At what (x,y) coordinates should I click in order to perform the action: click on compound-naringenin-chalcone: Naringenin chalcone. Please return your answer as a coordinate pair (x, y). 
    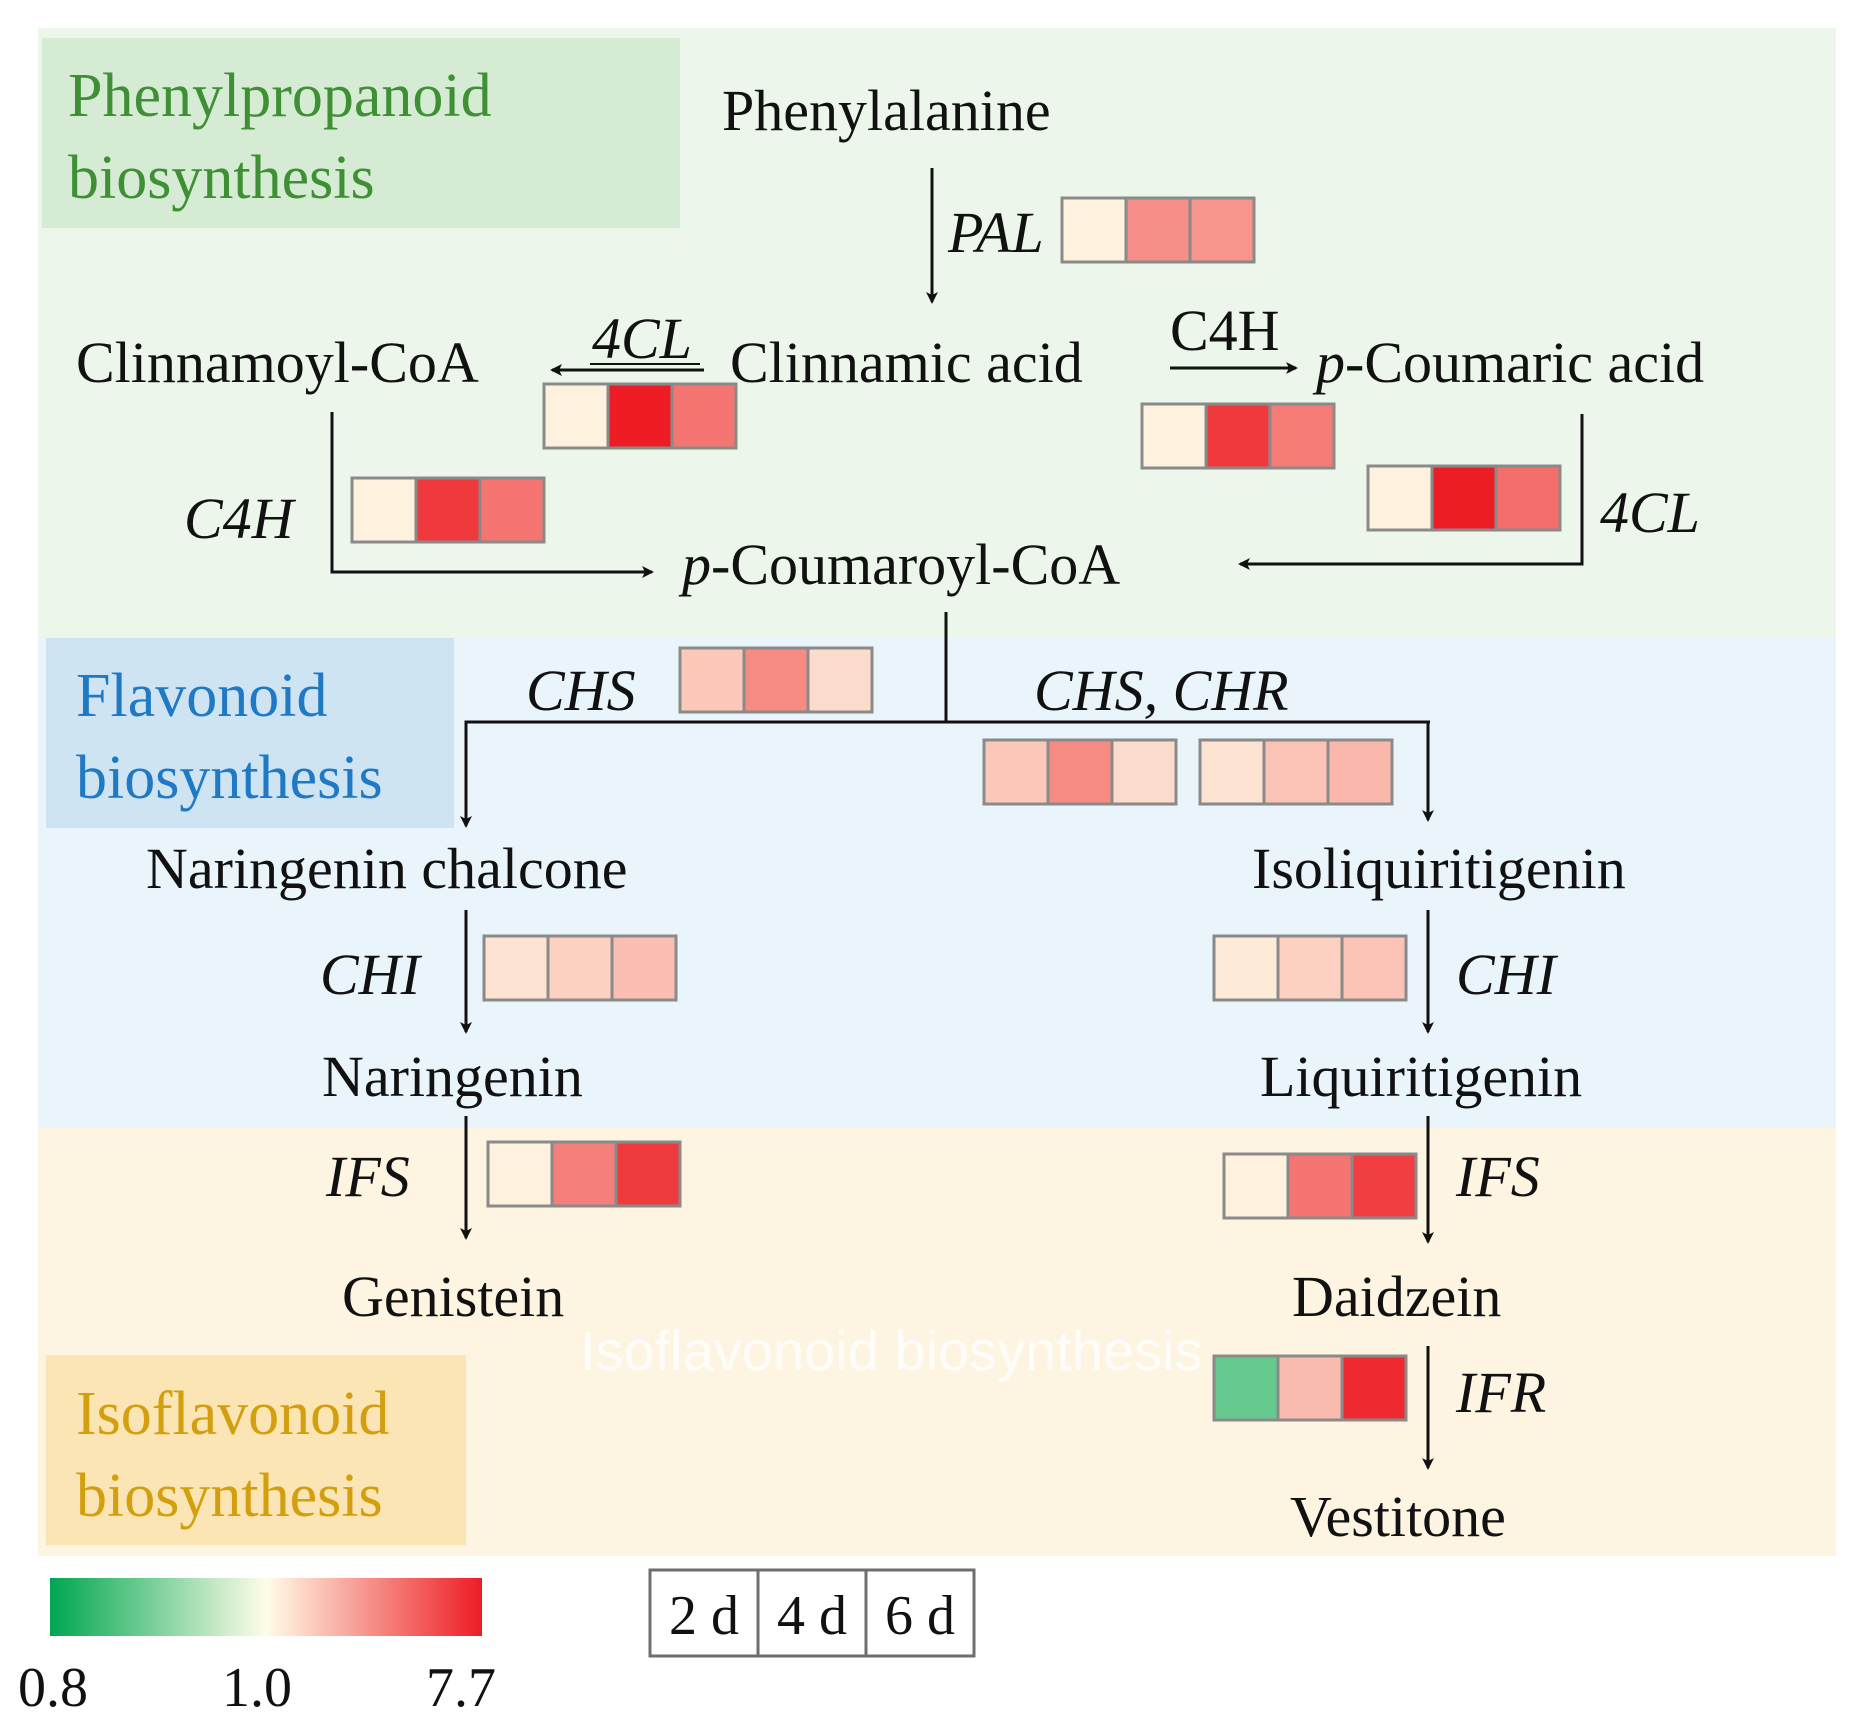
    Looking at the image, I should click on (387, 868).